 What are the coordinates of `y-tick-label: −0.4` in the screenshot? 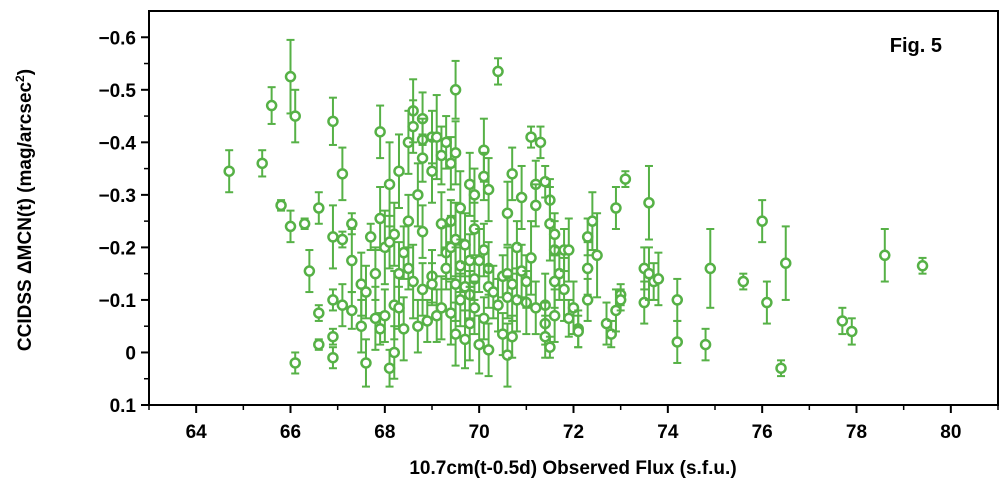 It's located at (117, 143).